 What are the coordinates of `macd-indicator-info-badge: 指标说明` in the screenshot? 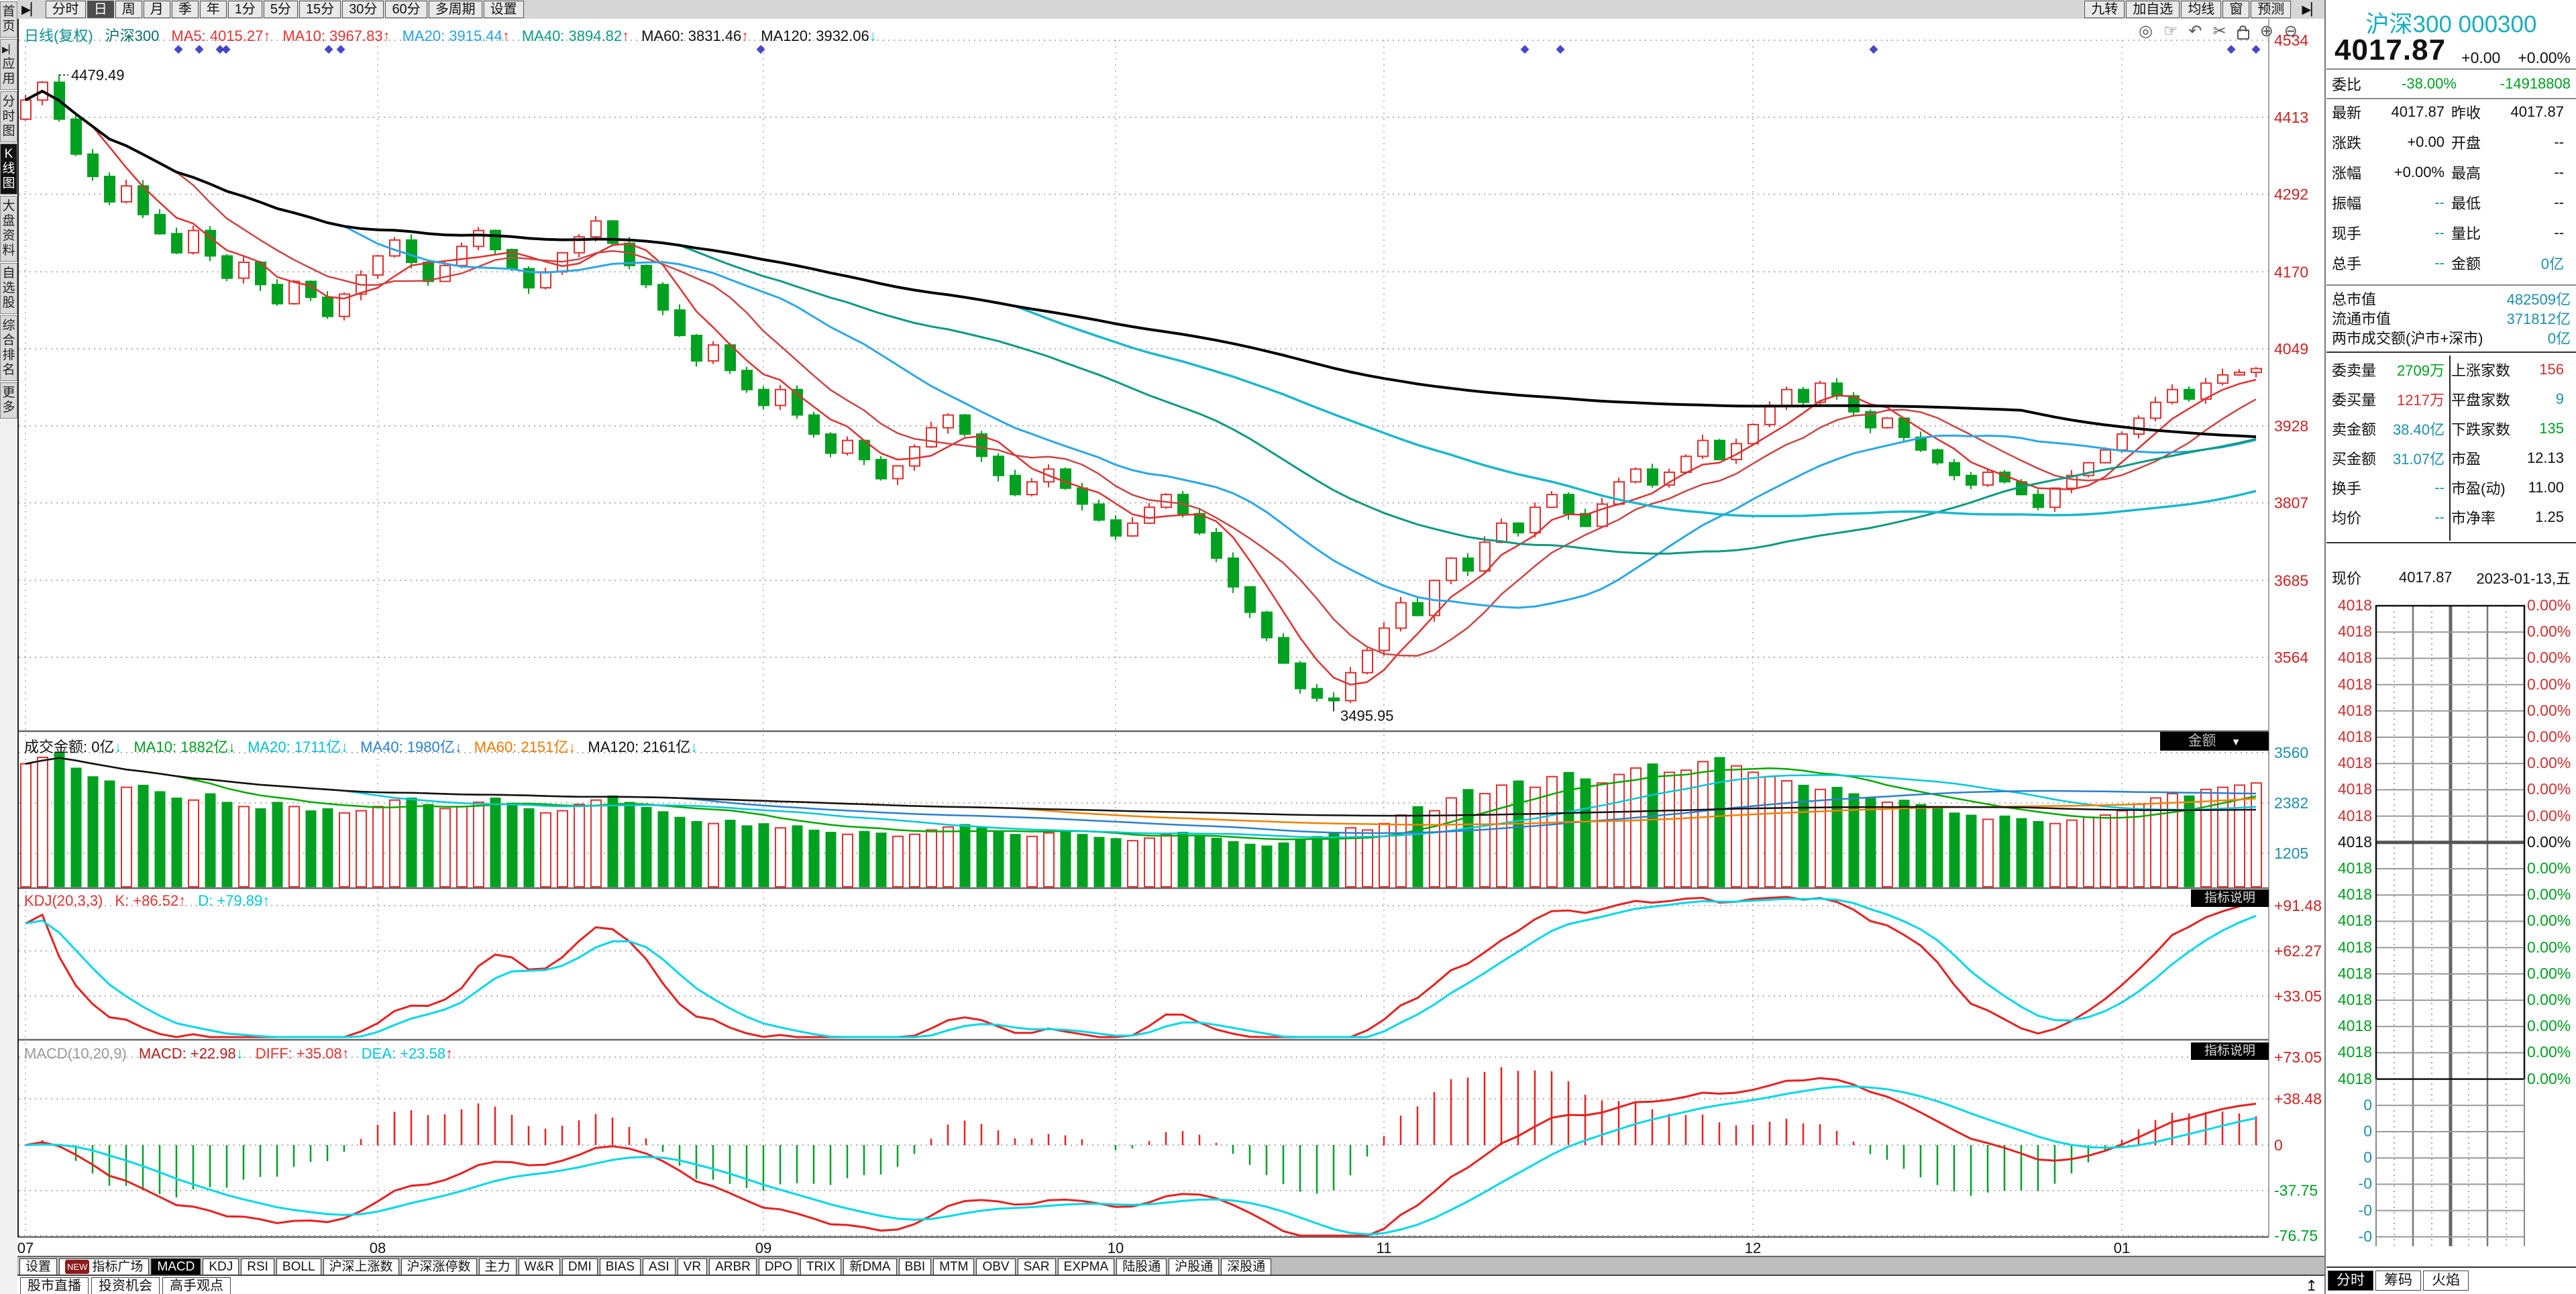 It's located at (2230, 1051).